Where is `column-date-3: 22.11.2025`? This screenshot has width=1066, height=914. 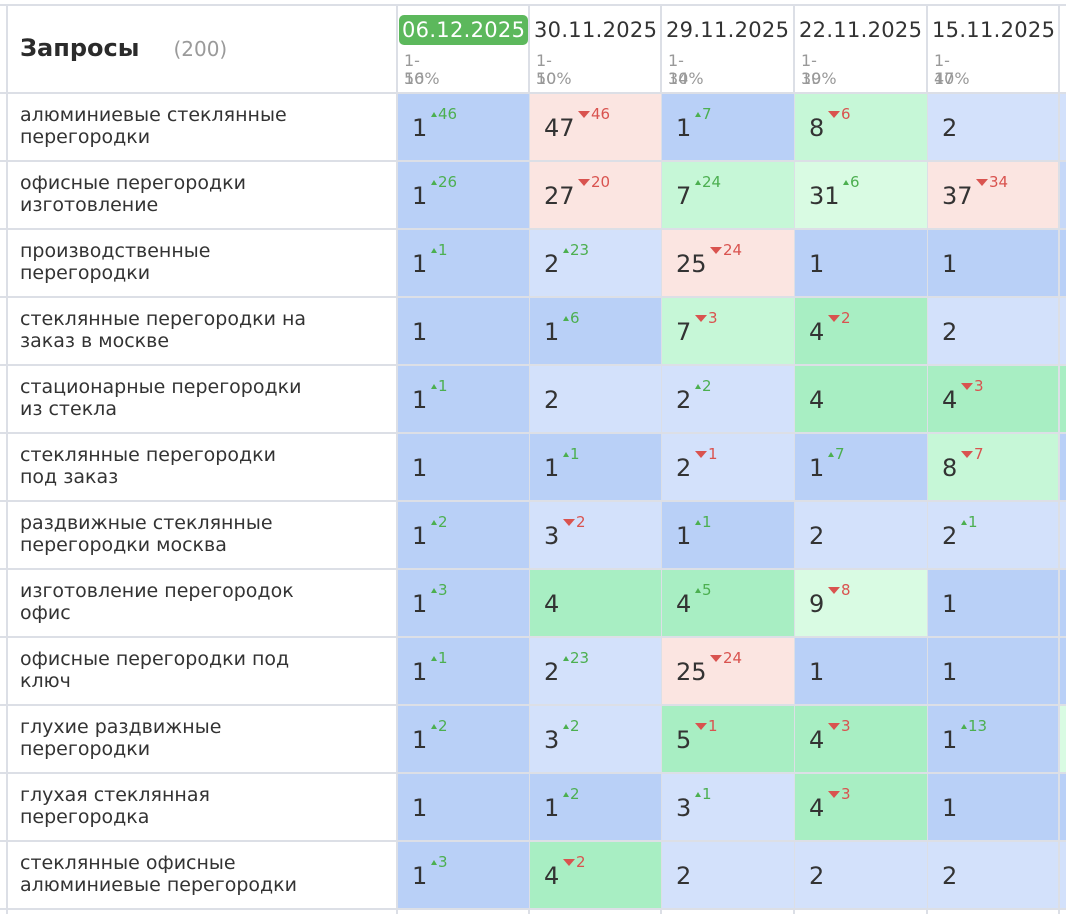
column-date-3: 22.11.2025 is located at coordinates (861, 30).